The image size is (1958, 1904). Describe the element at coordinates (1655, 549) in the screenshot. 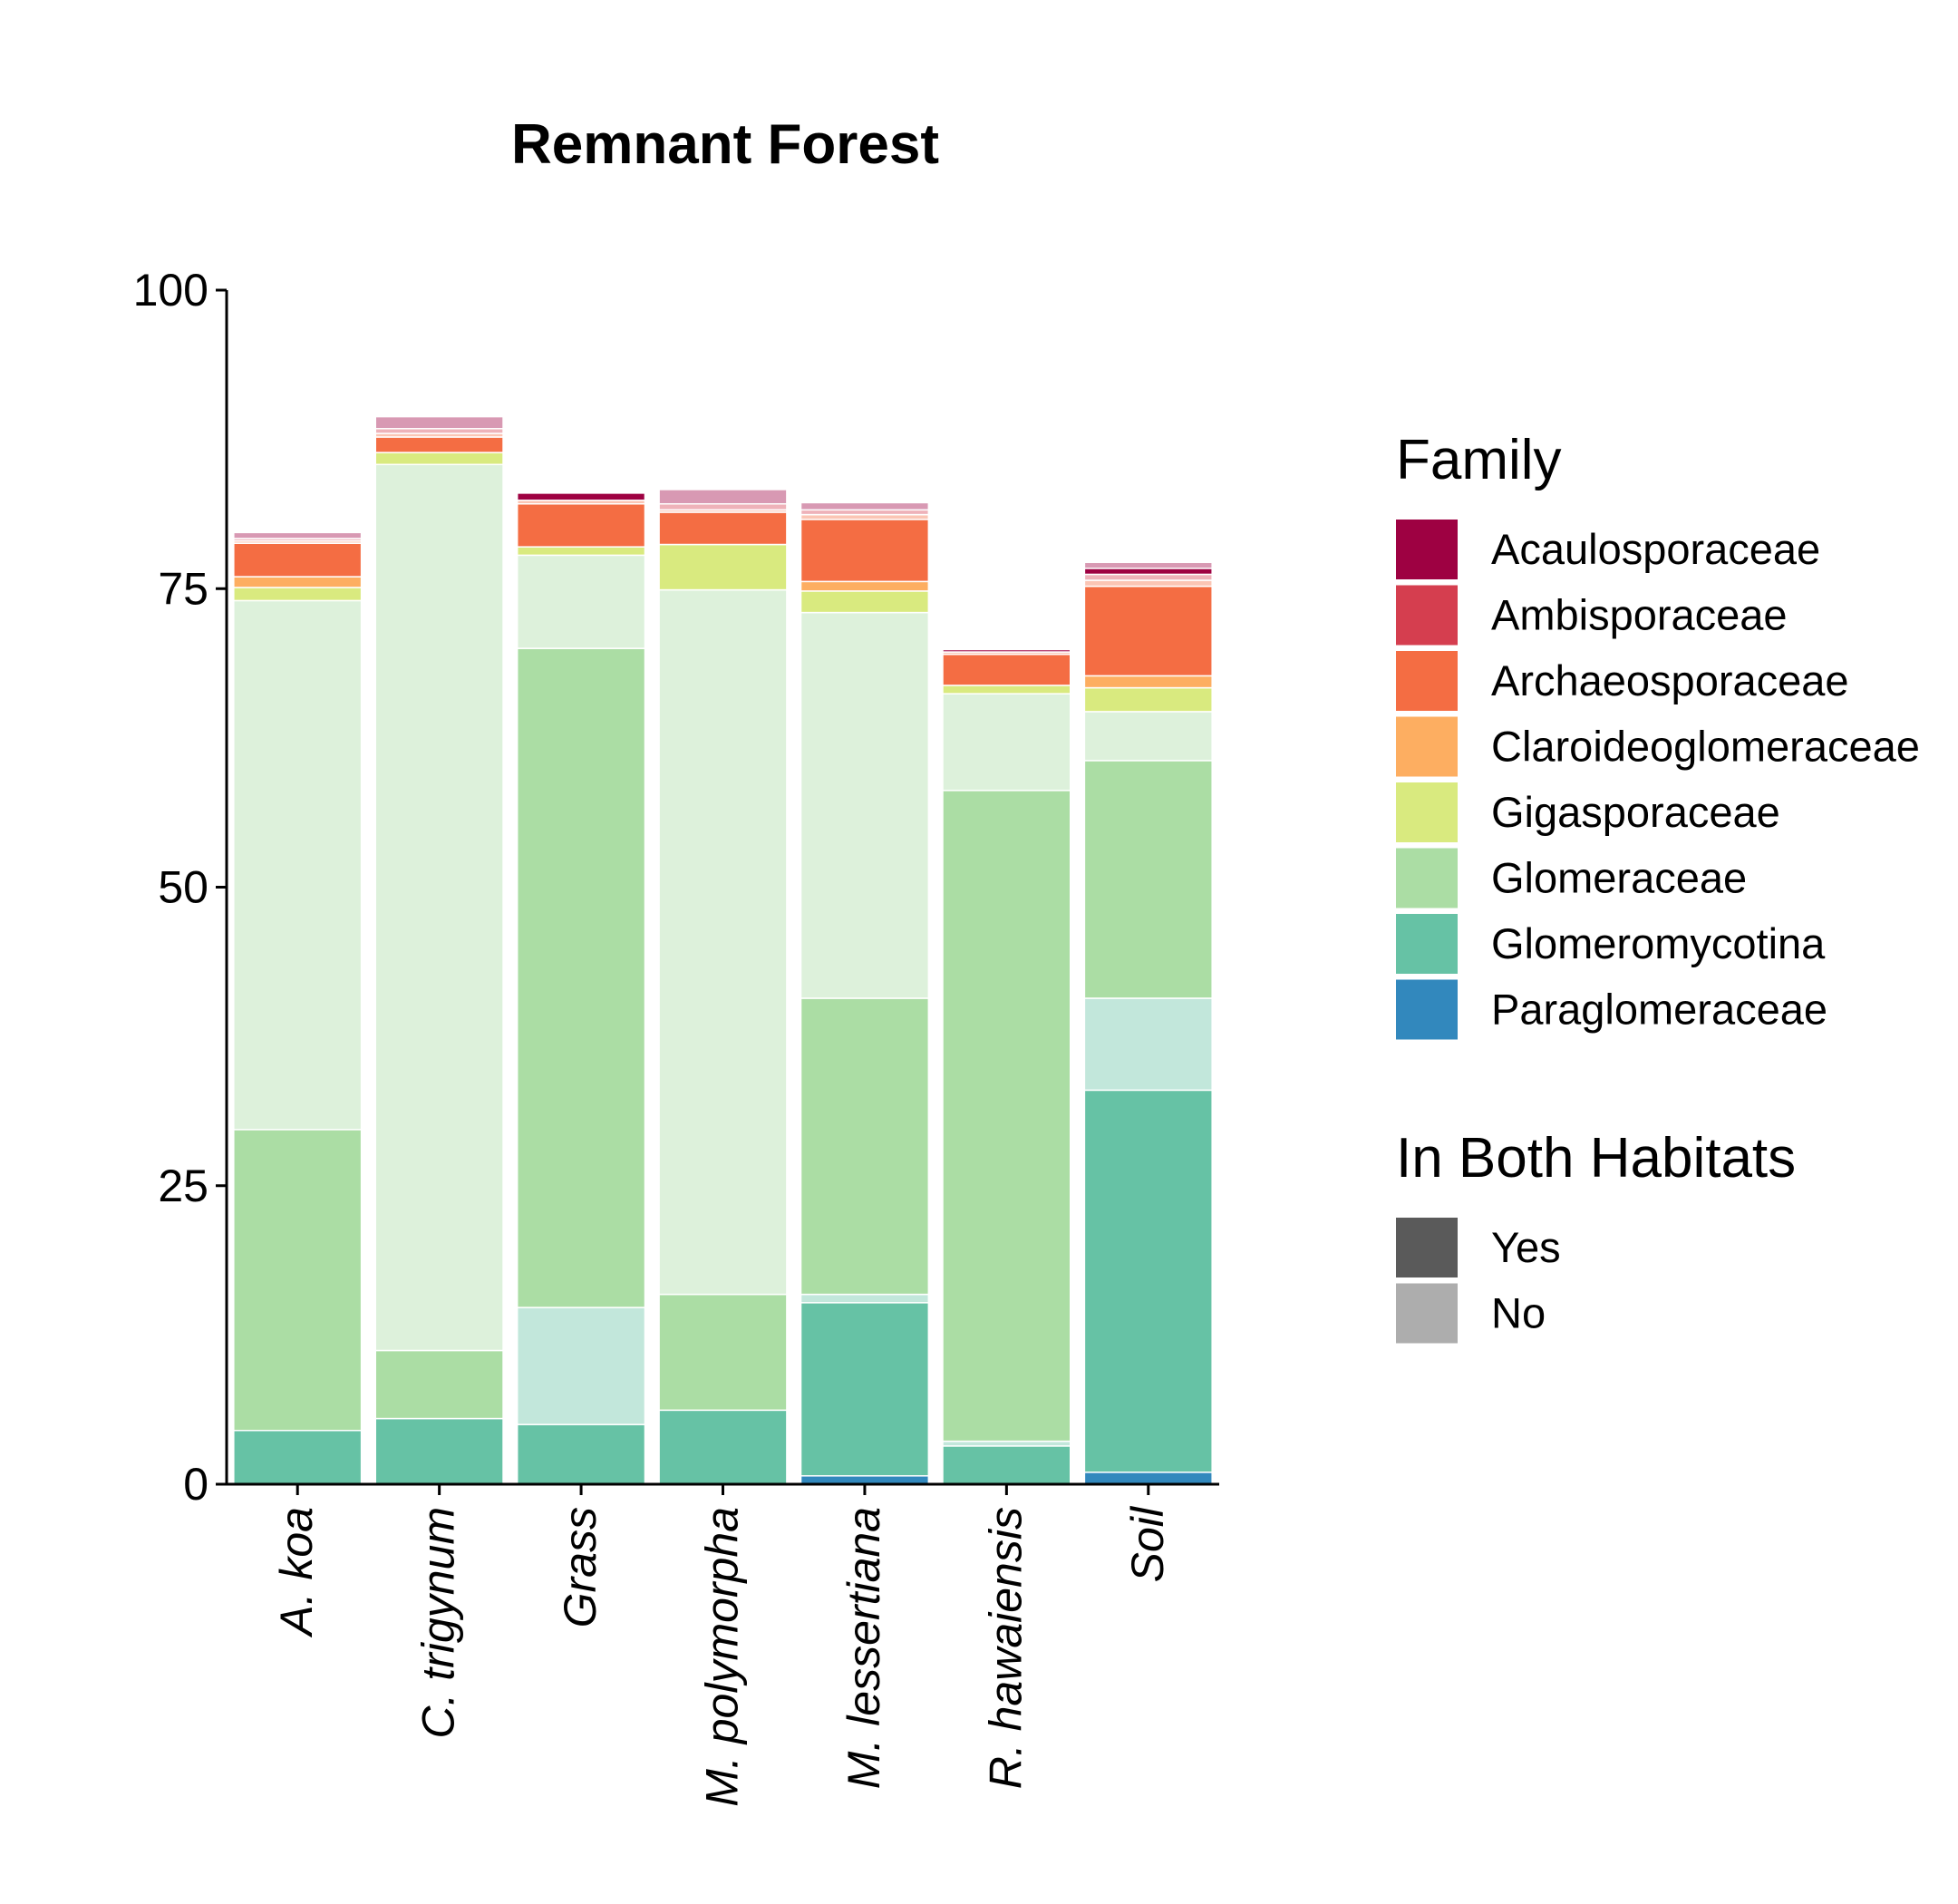

I see `legend-label-acaulosporaceae: Acaulosporaceae` at that location.